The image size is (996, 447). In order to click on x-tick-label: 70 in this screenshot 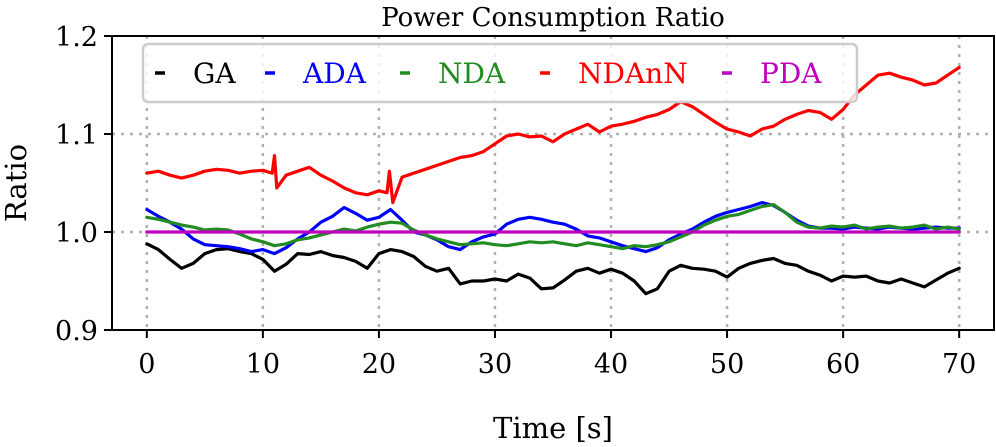, I will do `click(959, 364)`.